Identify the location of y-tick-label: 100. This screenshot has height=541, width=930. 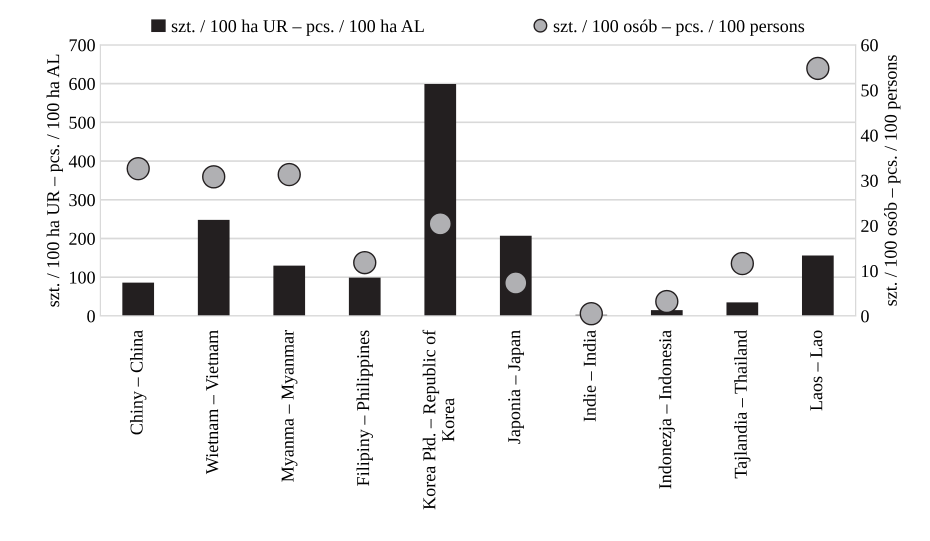
(82, 277).